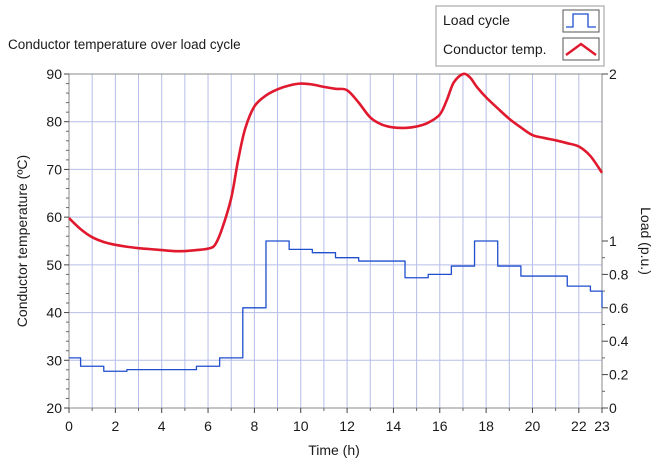 The image size is (661, 464). What do you see at coordinates (54, 217) in the screenshot?
I see `left-tick-label: 60` at bounding box center [54, 217].